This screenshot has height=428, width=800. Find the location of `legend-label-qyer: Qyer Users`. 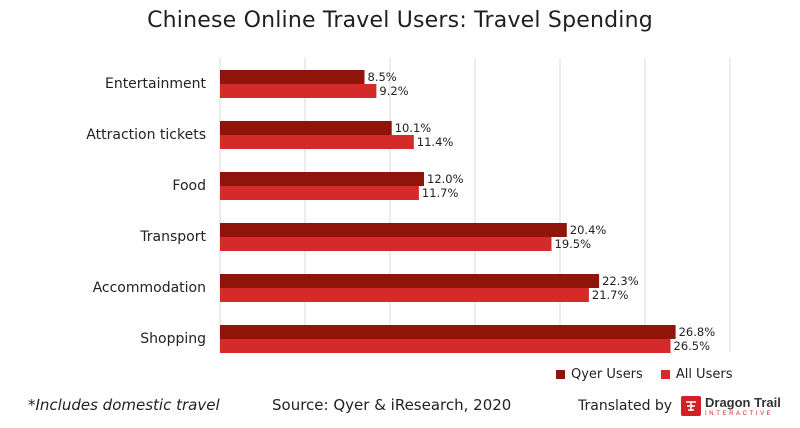

legend-label-qyer: Qyer Users is located at coordinates (607, 374).